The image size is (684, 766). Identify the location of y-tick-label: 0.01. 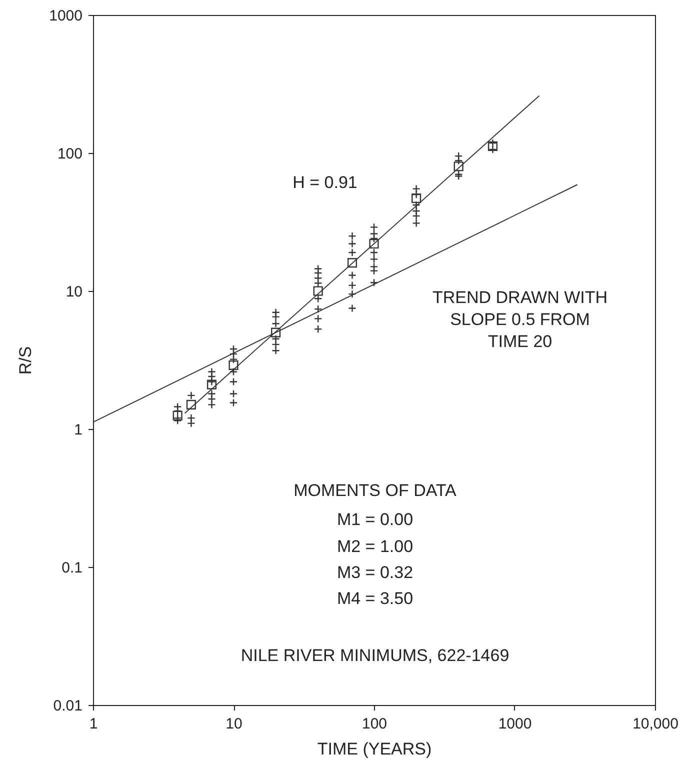
(67, 706).